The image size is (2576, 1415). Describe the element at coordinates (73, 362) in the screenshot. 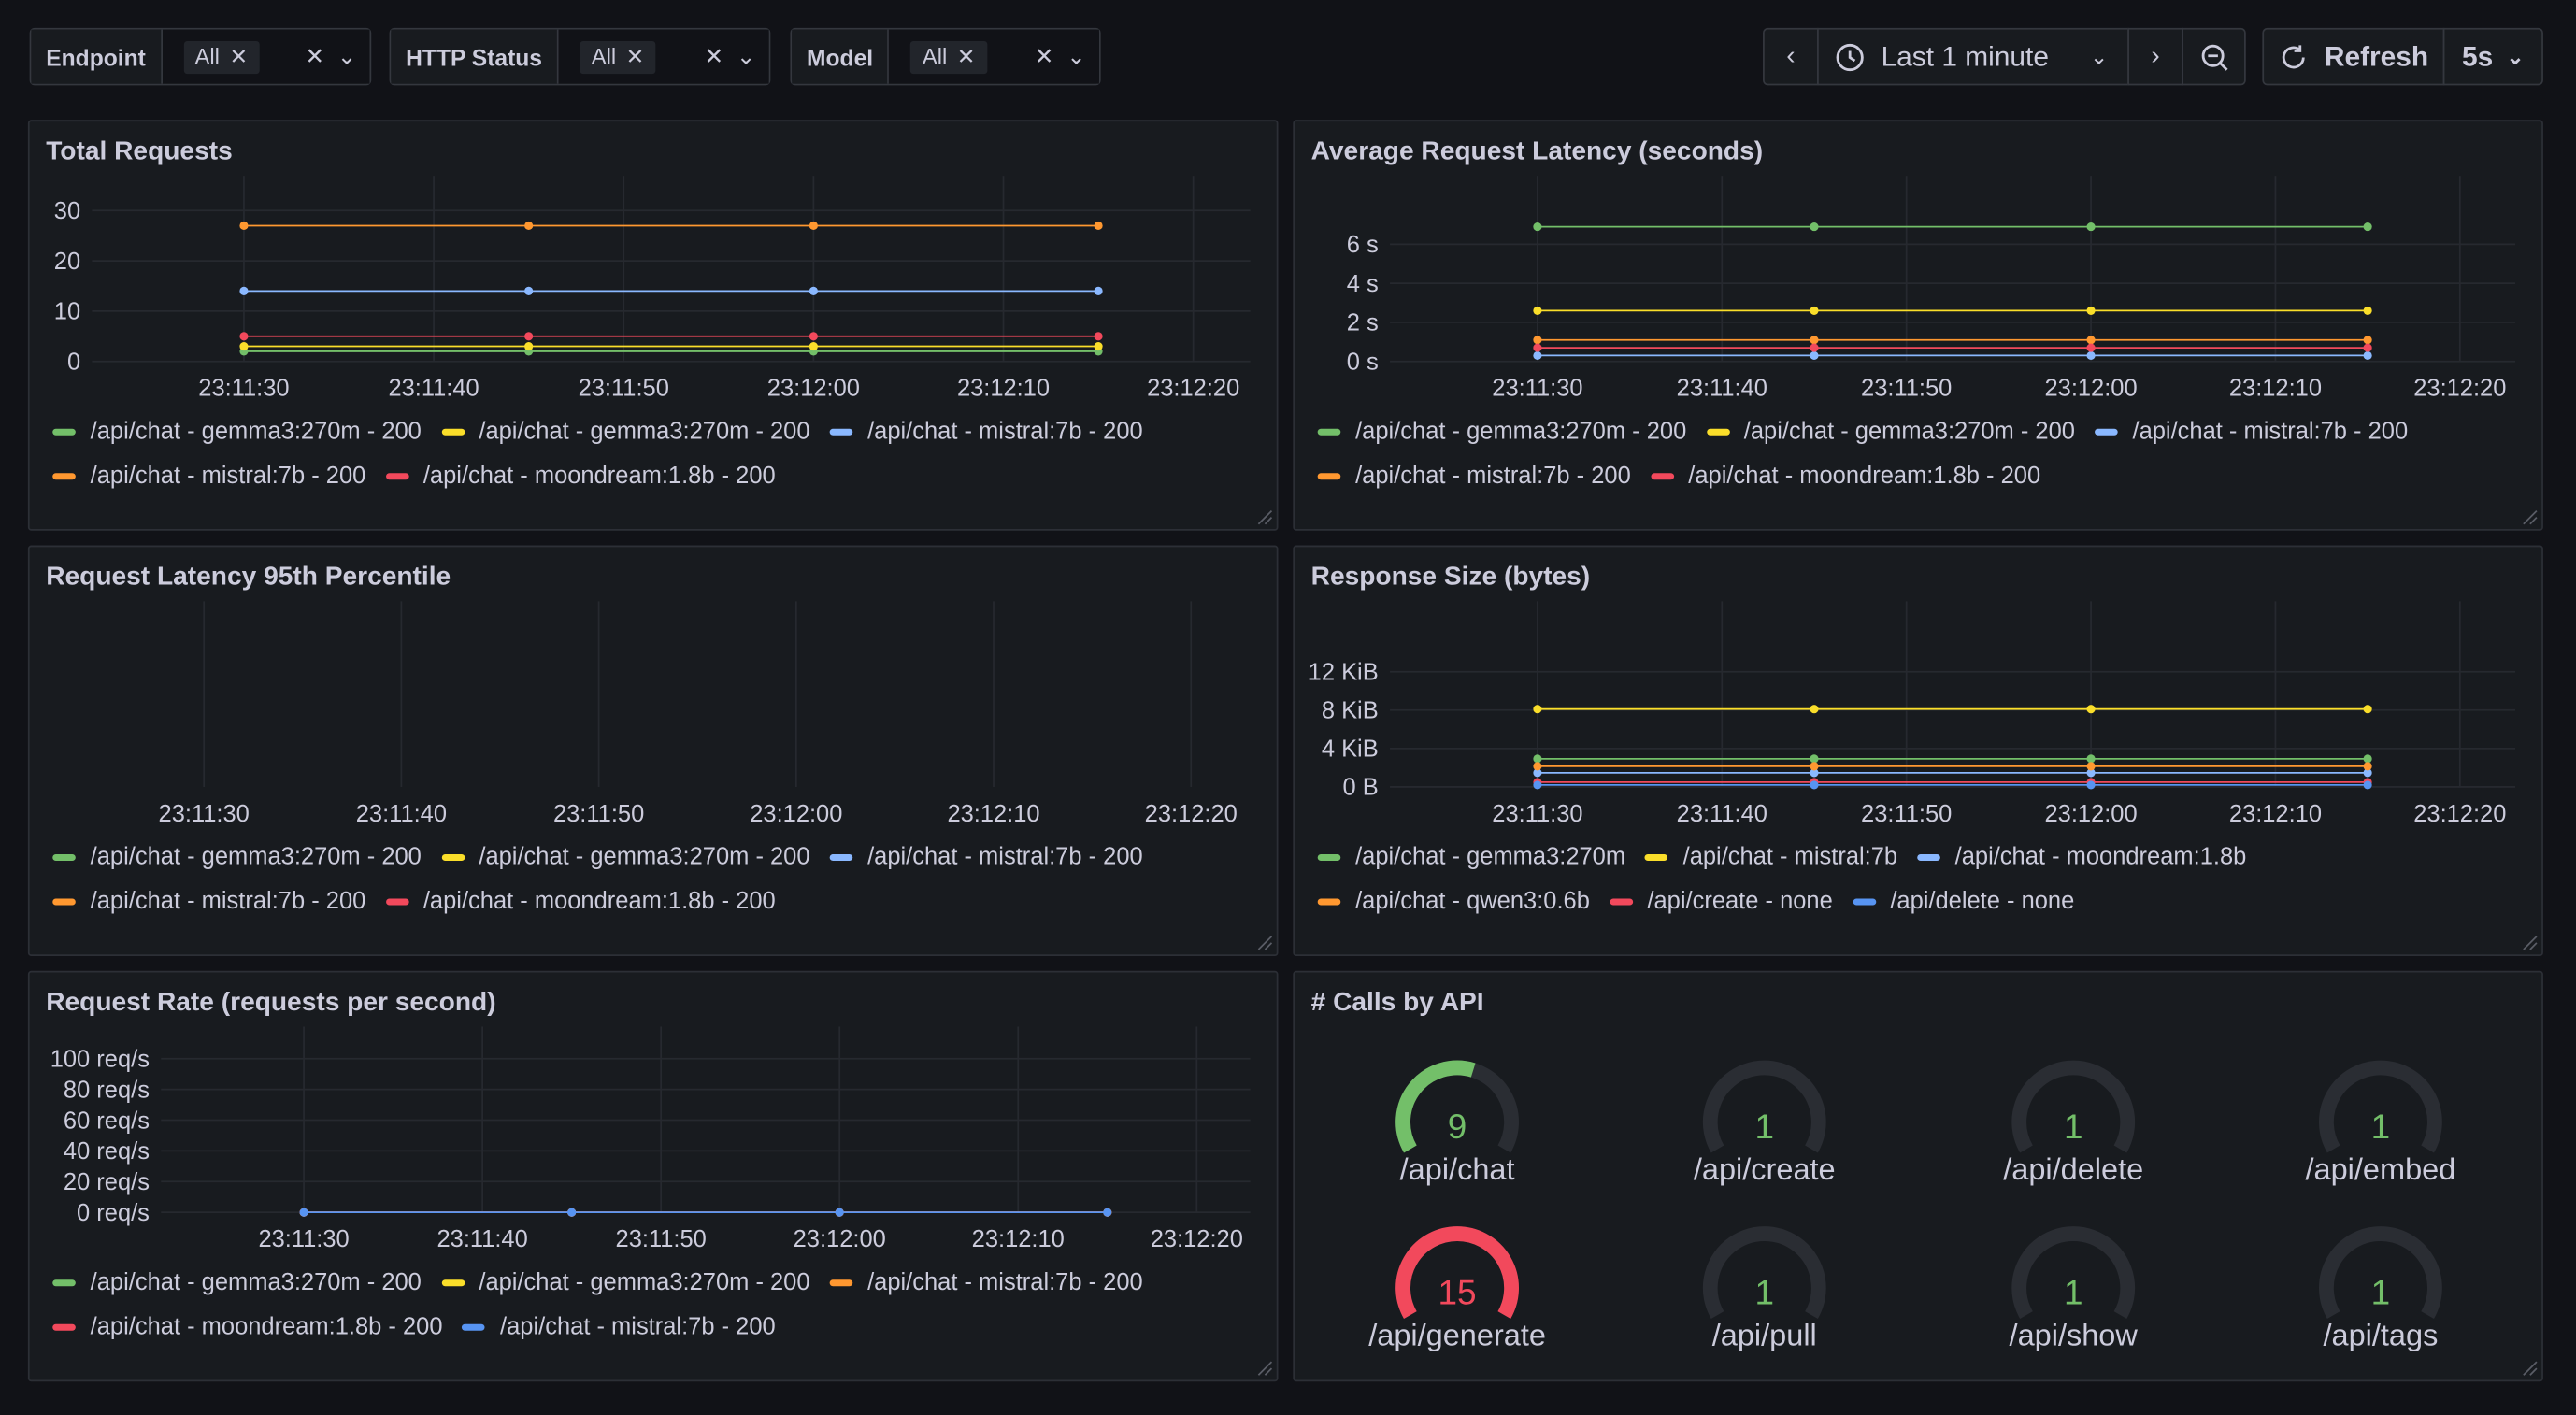

I see `y-tick-label: 0` at that location.